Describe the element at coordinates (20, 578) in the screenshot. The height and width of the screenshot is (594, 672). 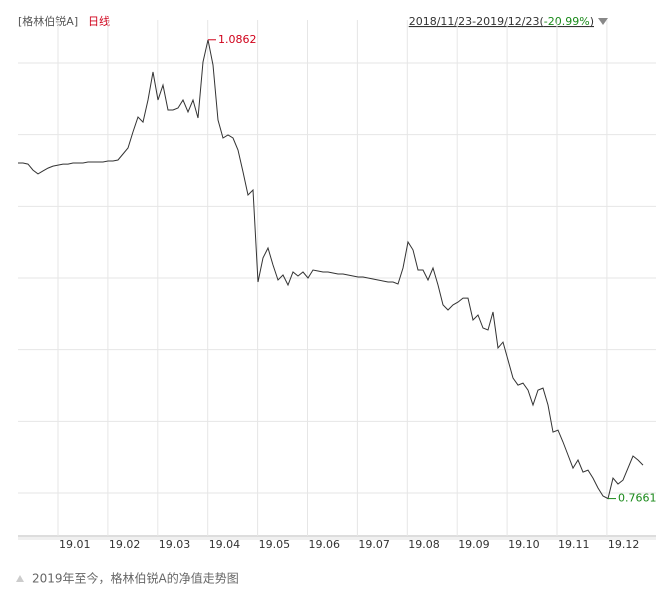
I see `caption-icon` at that location.